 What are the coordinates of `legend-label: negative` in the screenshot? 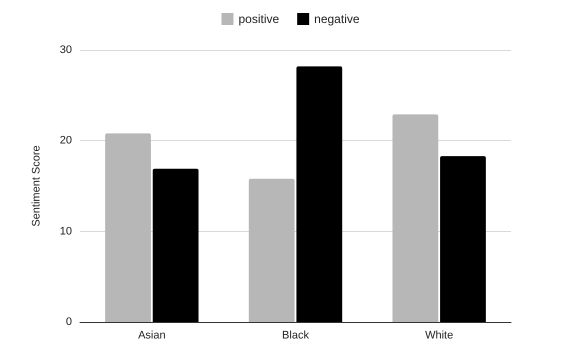 It's located at (337, 19).